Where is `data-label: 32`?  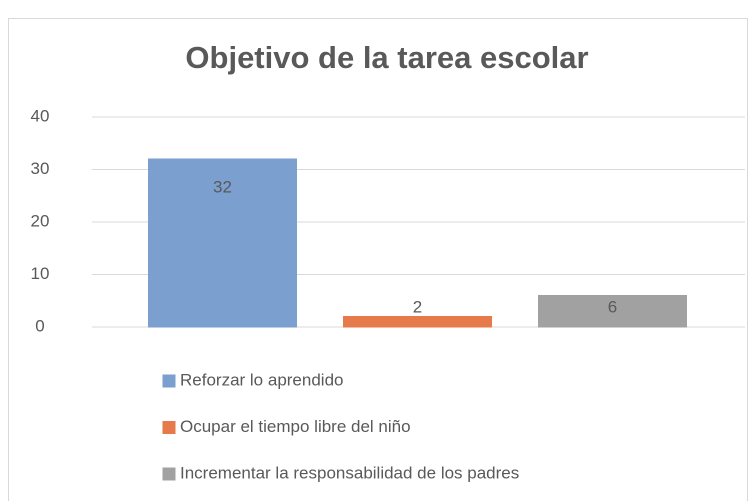 data-label: 32 is located at coordinates (222, 186).